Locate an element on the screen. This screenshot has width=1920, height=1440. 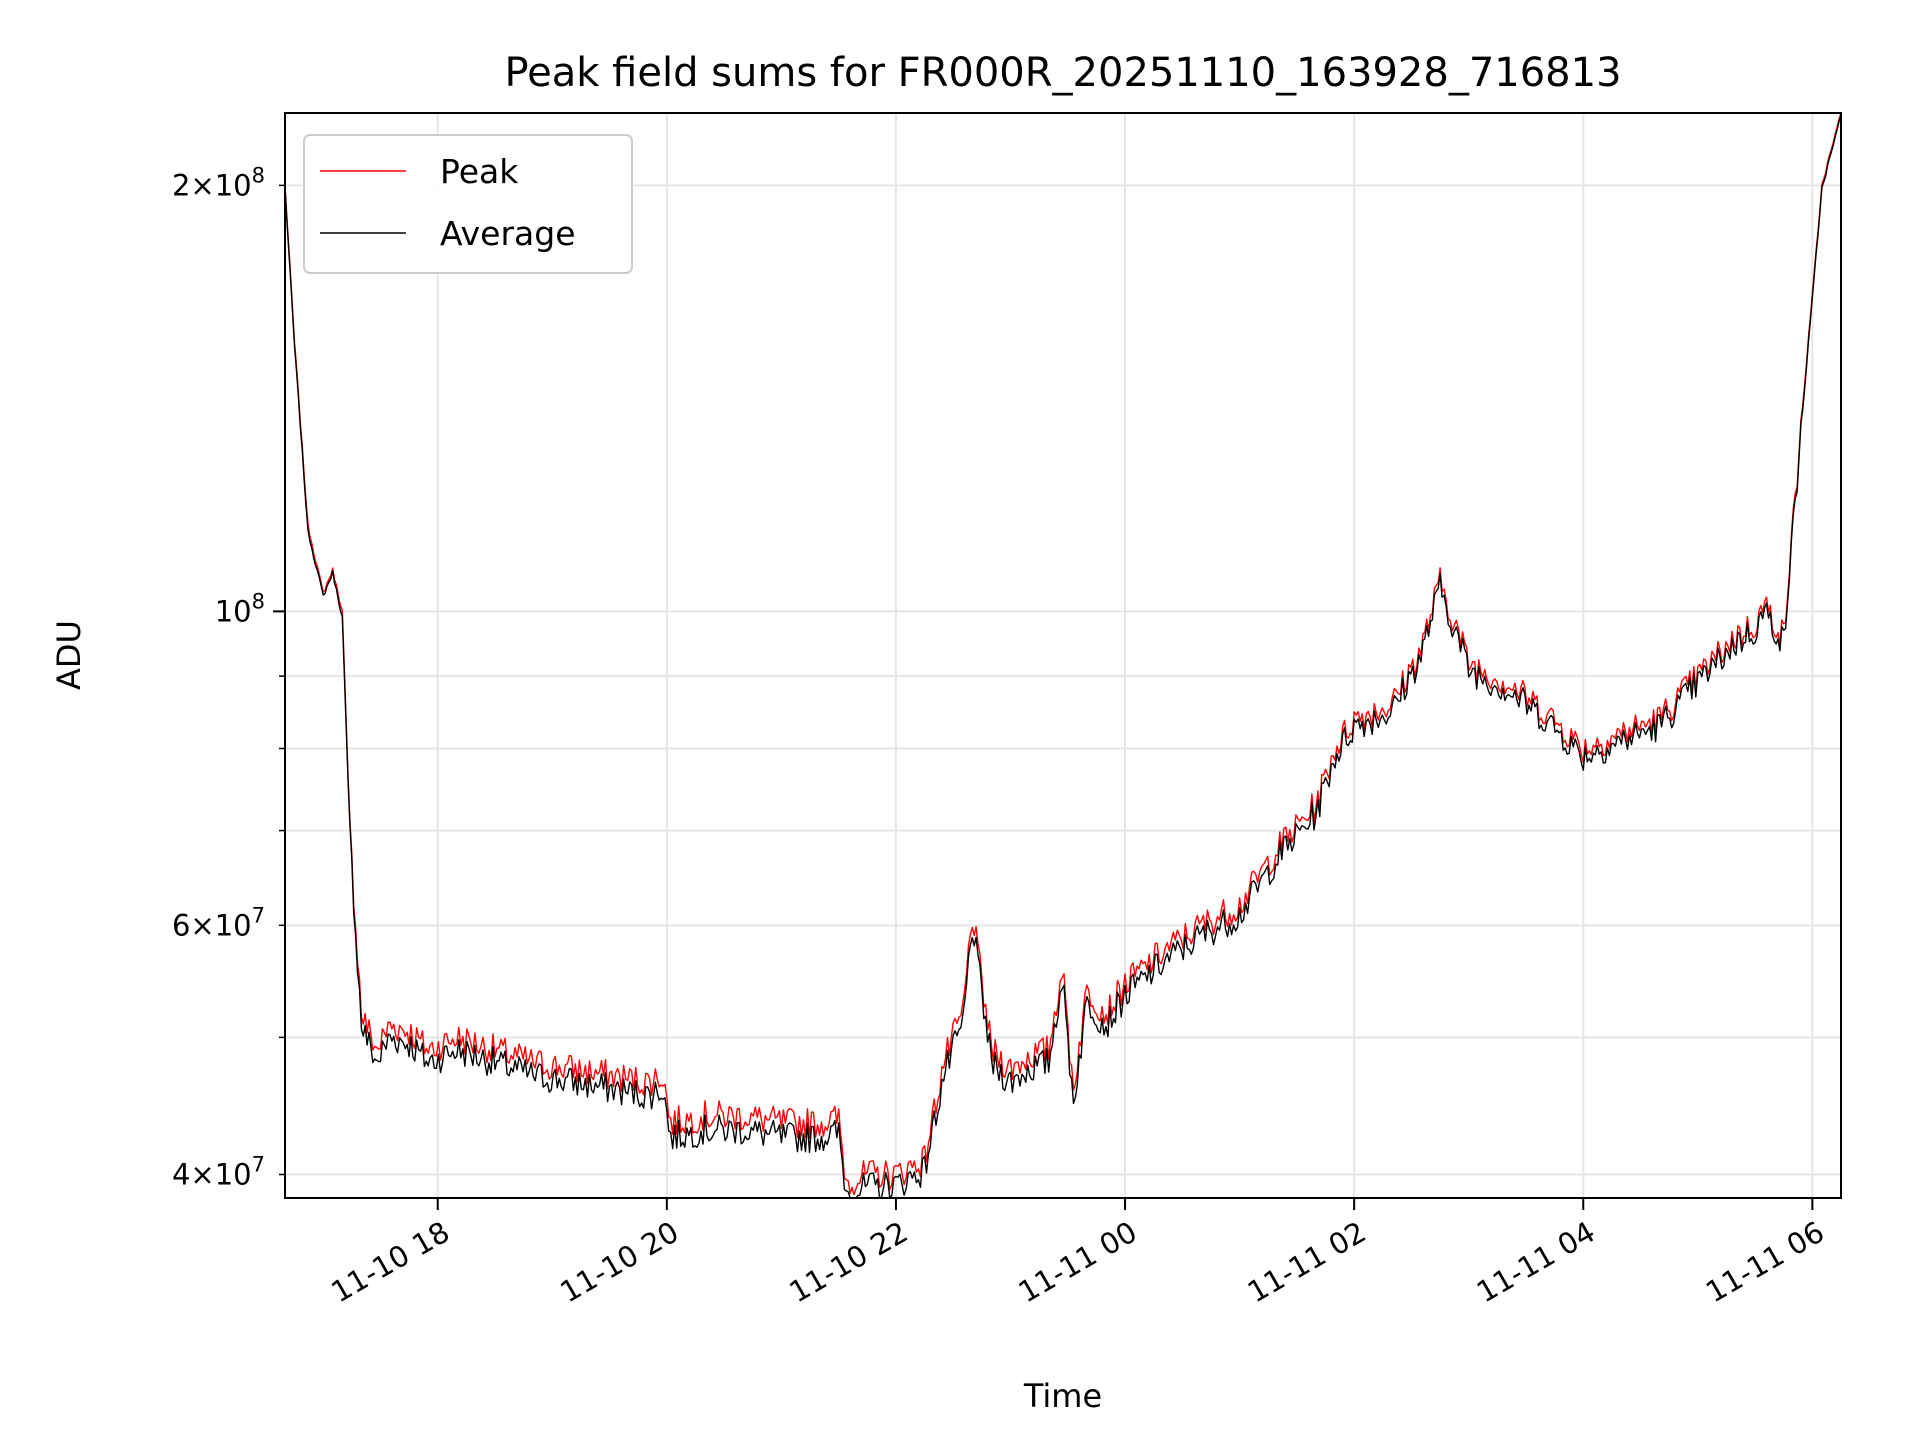
y-tick-label: 6×107 is located at coordinates (218, 922).